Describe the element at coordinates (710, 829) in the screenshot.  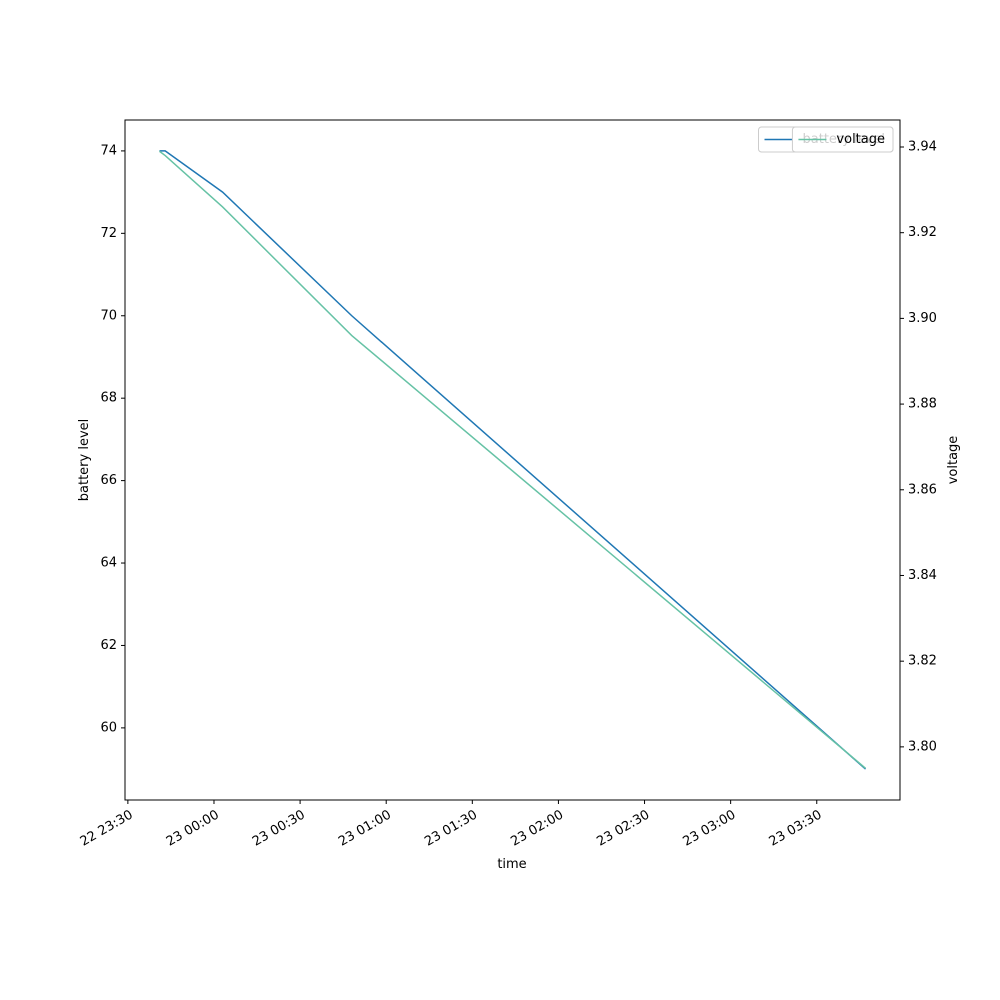
I see `x-tick-label: 23 03:00` at that location.